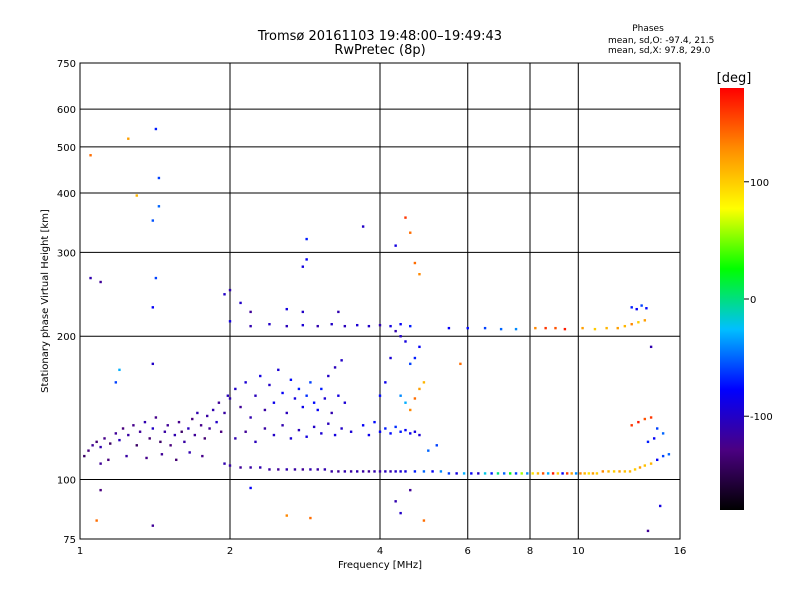 The height and width of the screenshot is (600, 800). What do you see at coordinates (66, 337) in the screenshot?
I see `y-tick-label: 200` at bounding box center [66, 337].